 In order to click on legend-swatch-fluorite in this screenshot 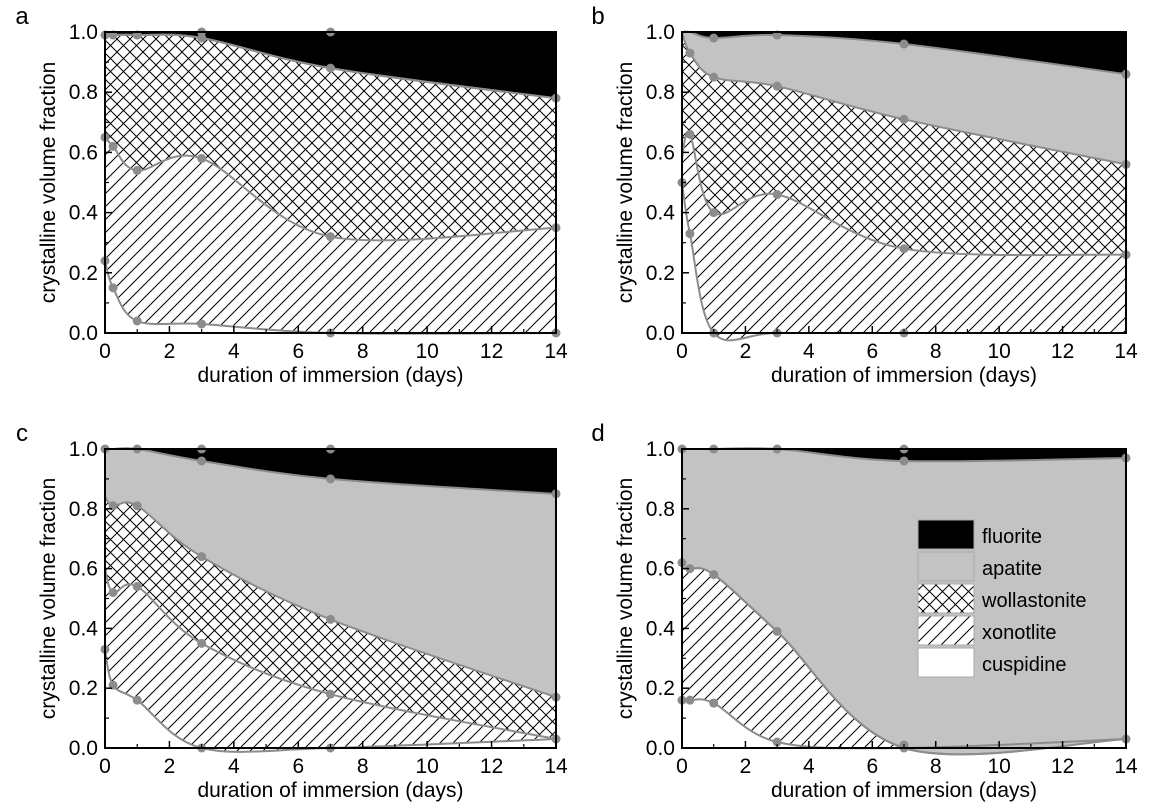, I will do `click(946, 534)`.